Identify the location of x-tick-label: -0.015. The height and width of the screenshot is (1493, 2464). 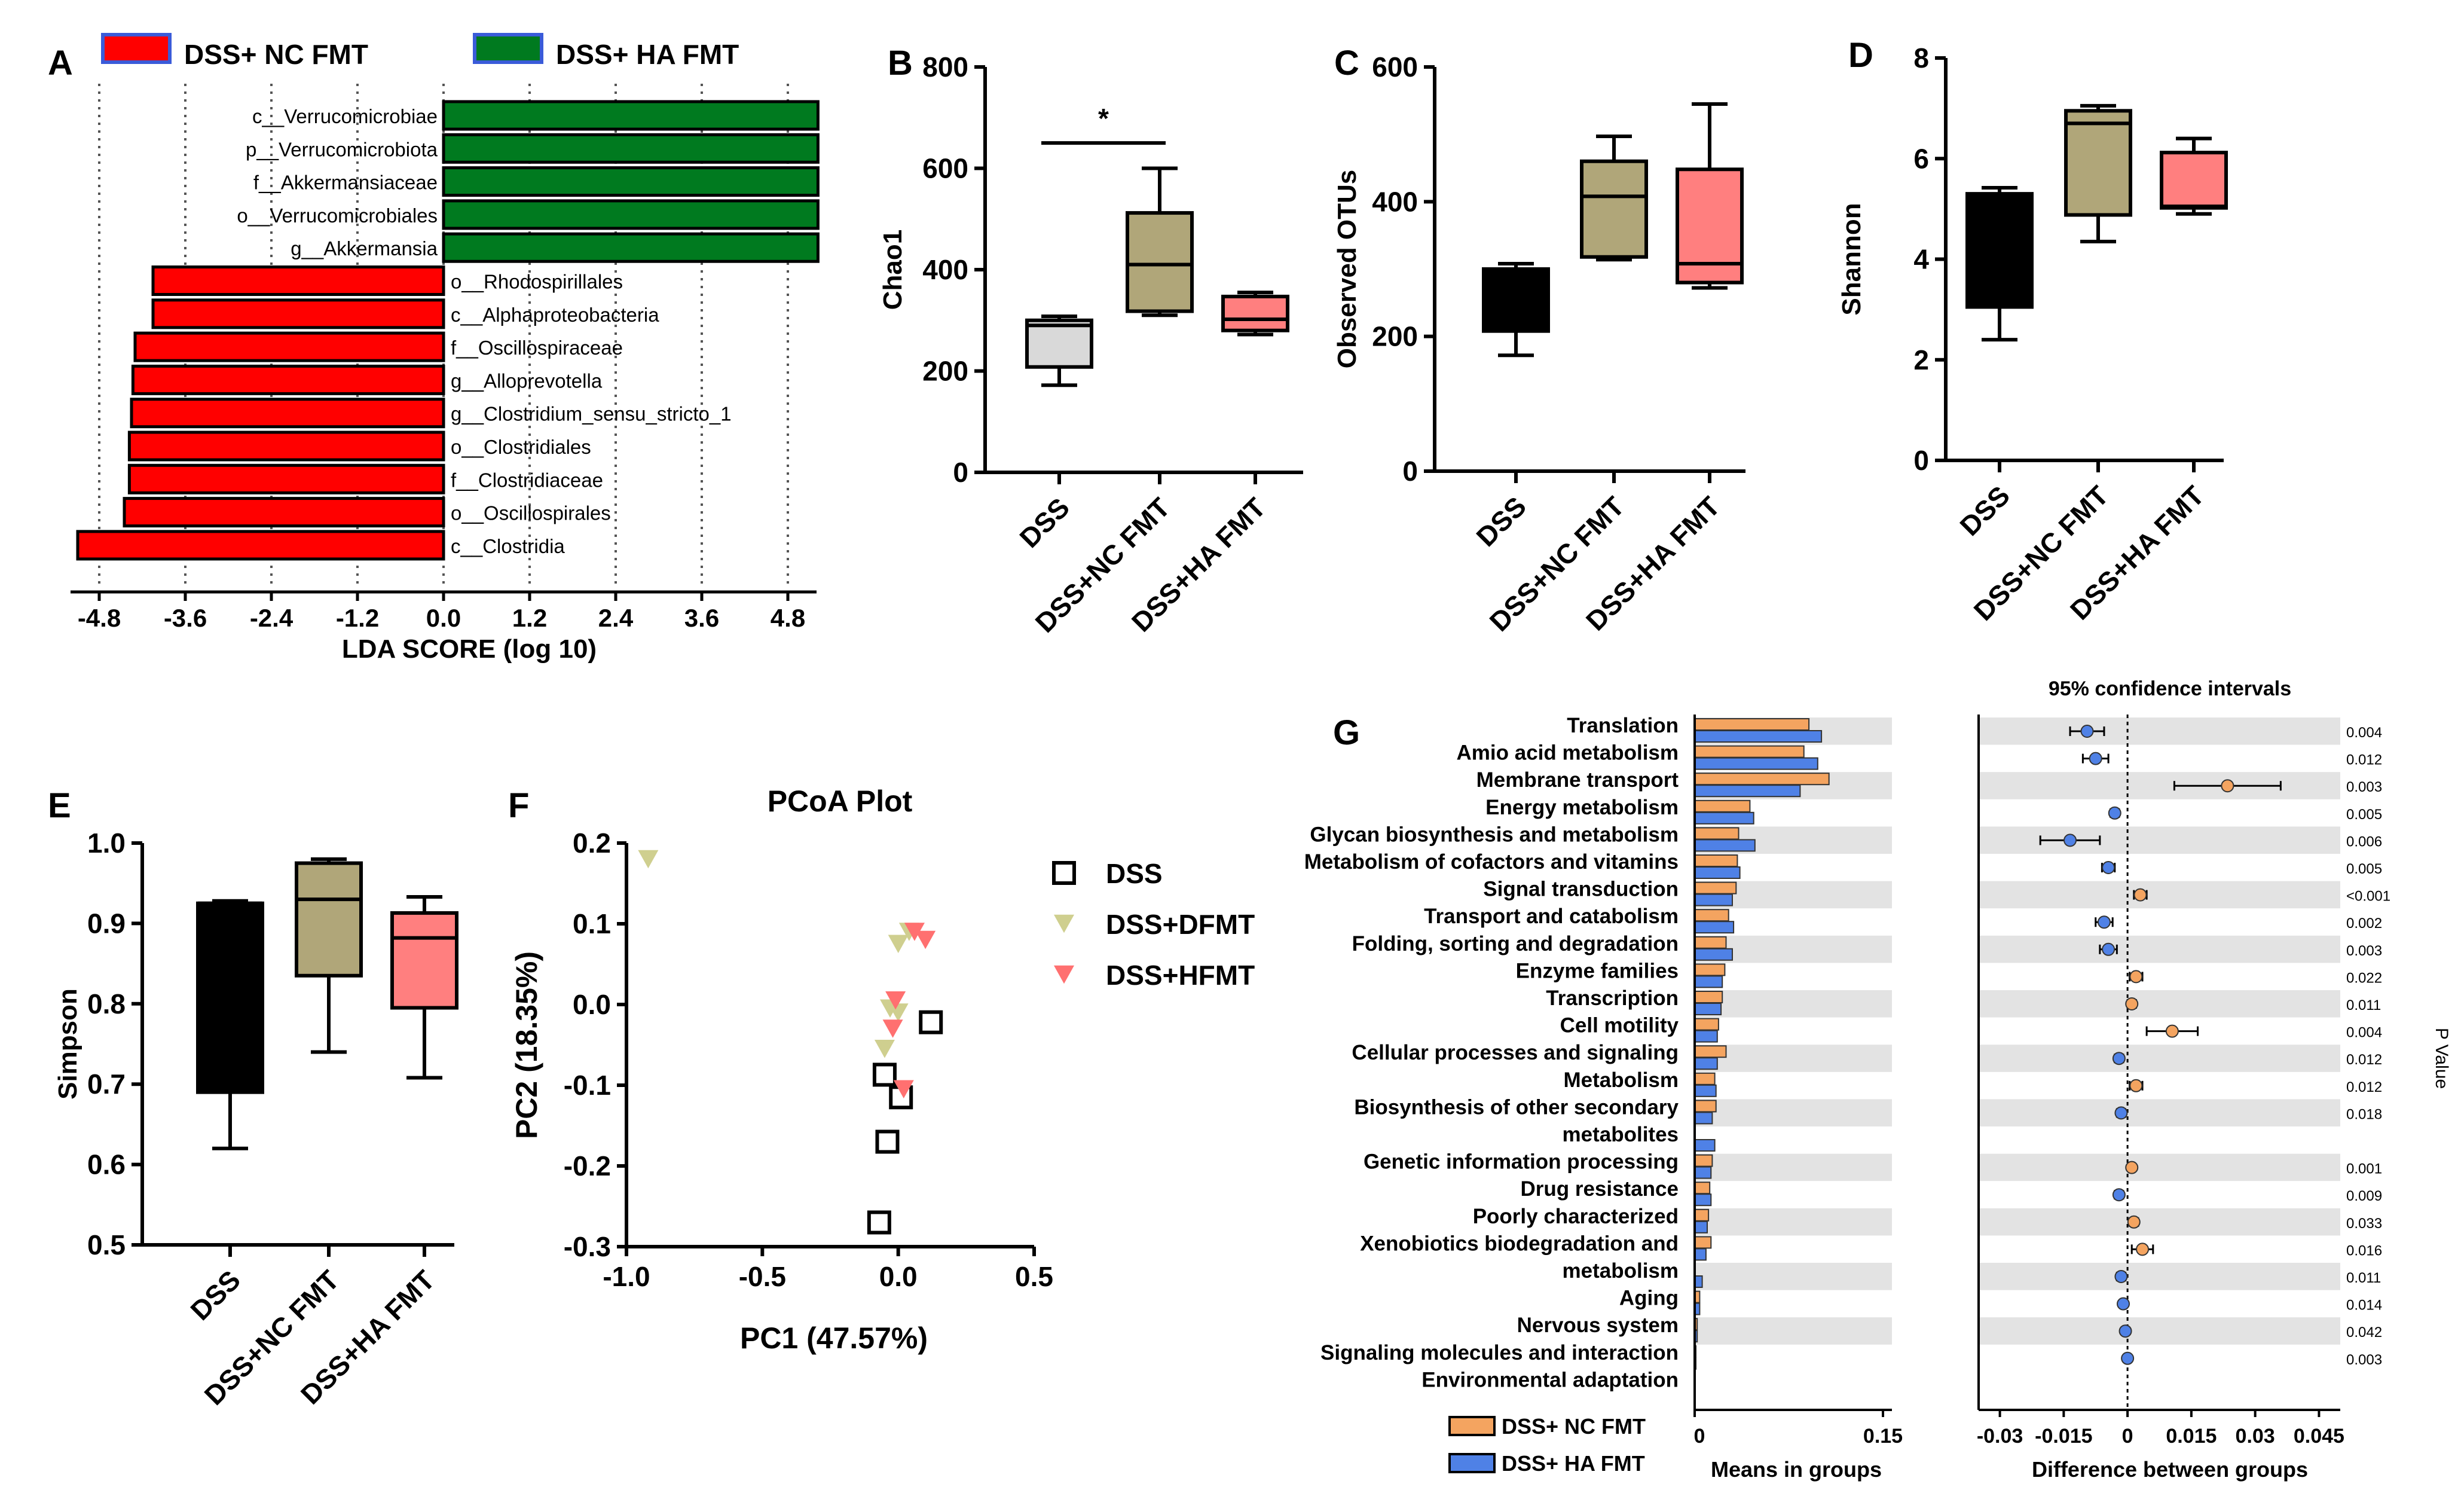
(2063, 1436).